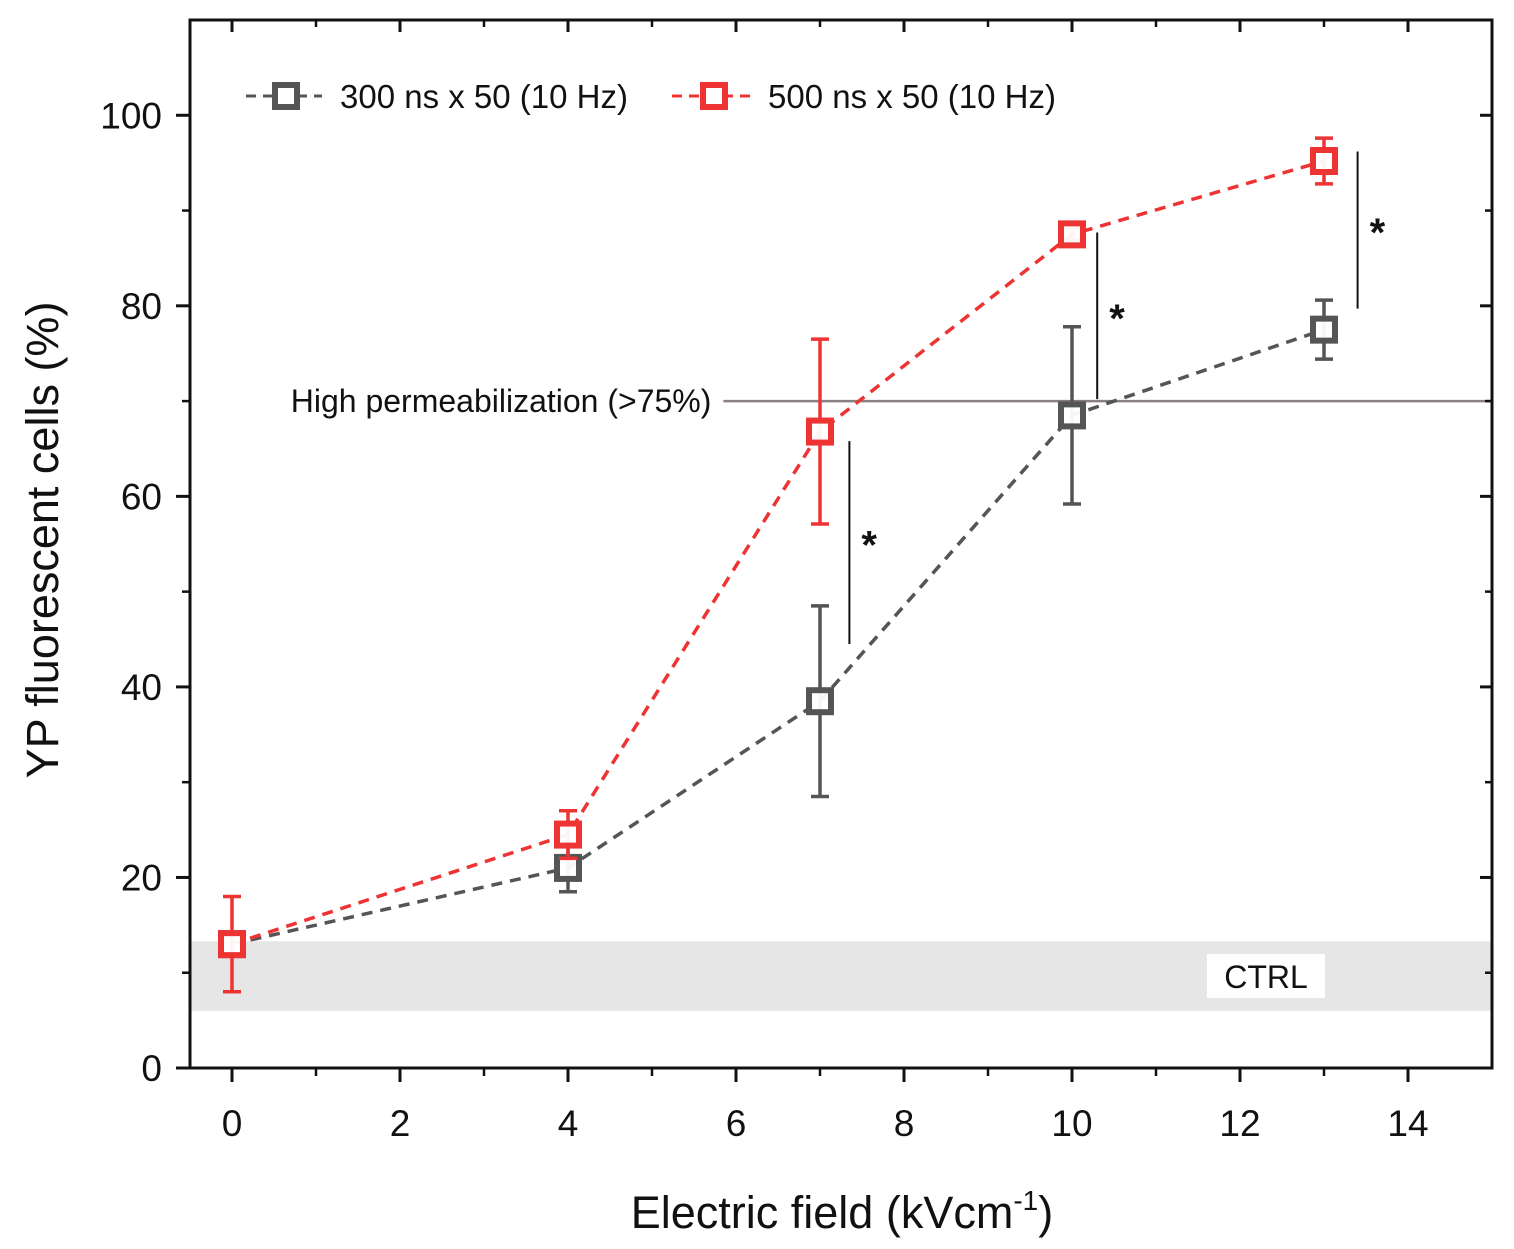 The height and width of the screenshot is (1249, 1514). Describe the element at coordinates (1045, 1212) in the screenshot. I see `x-axis-title-end: )` at that location.